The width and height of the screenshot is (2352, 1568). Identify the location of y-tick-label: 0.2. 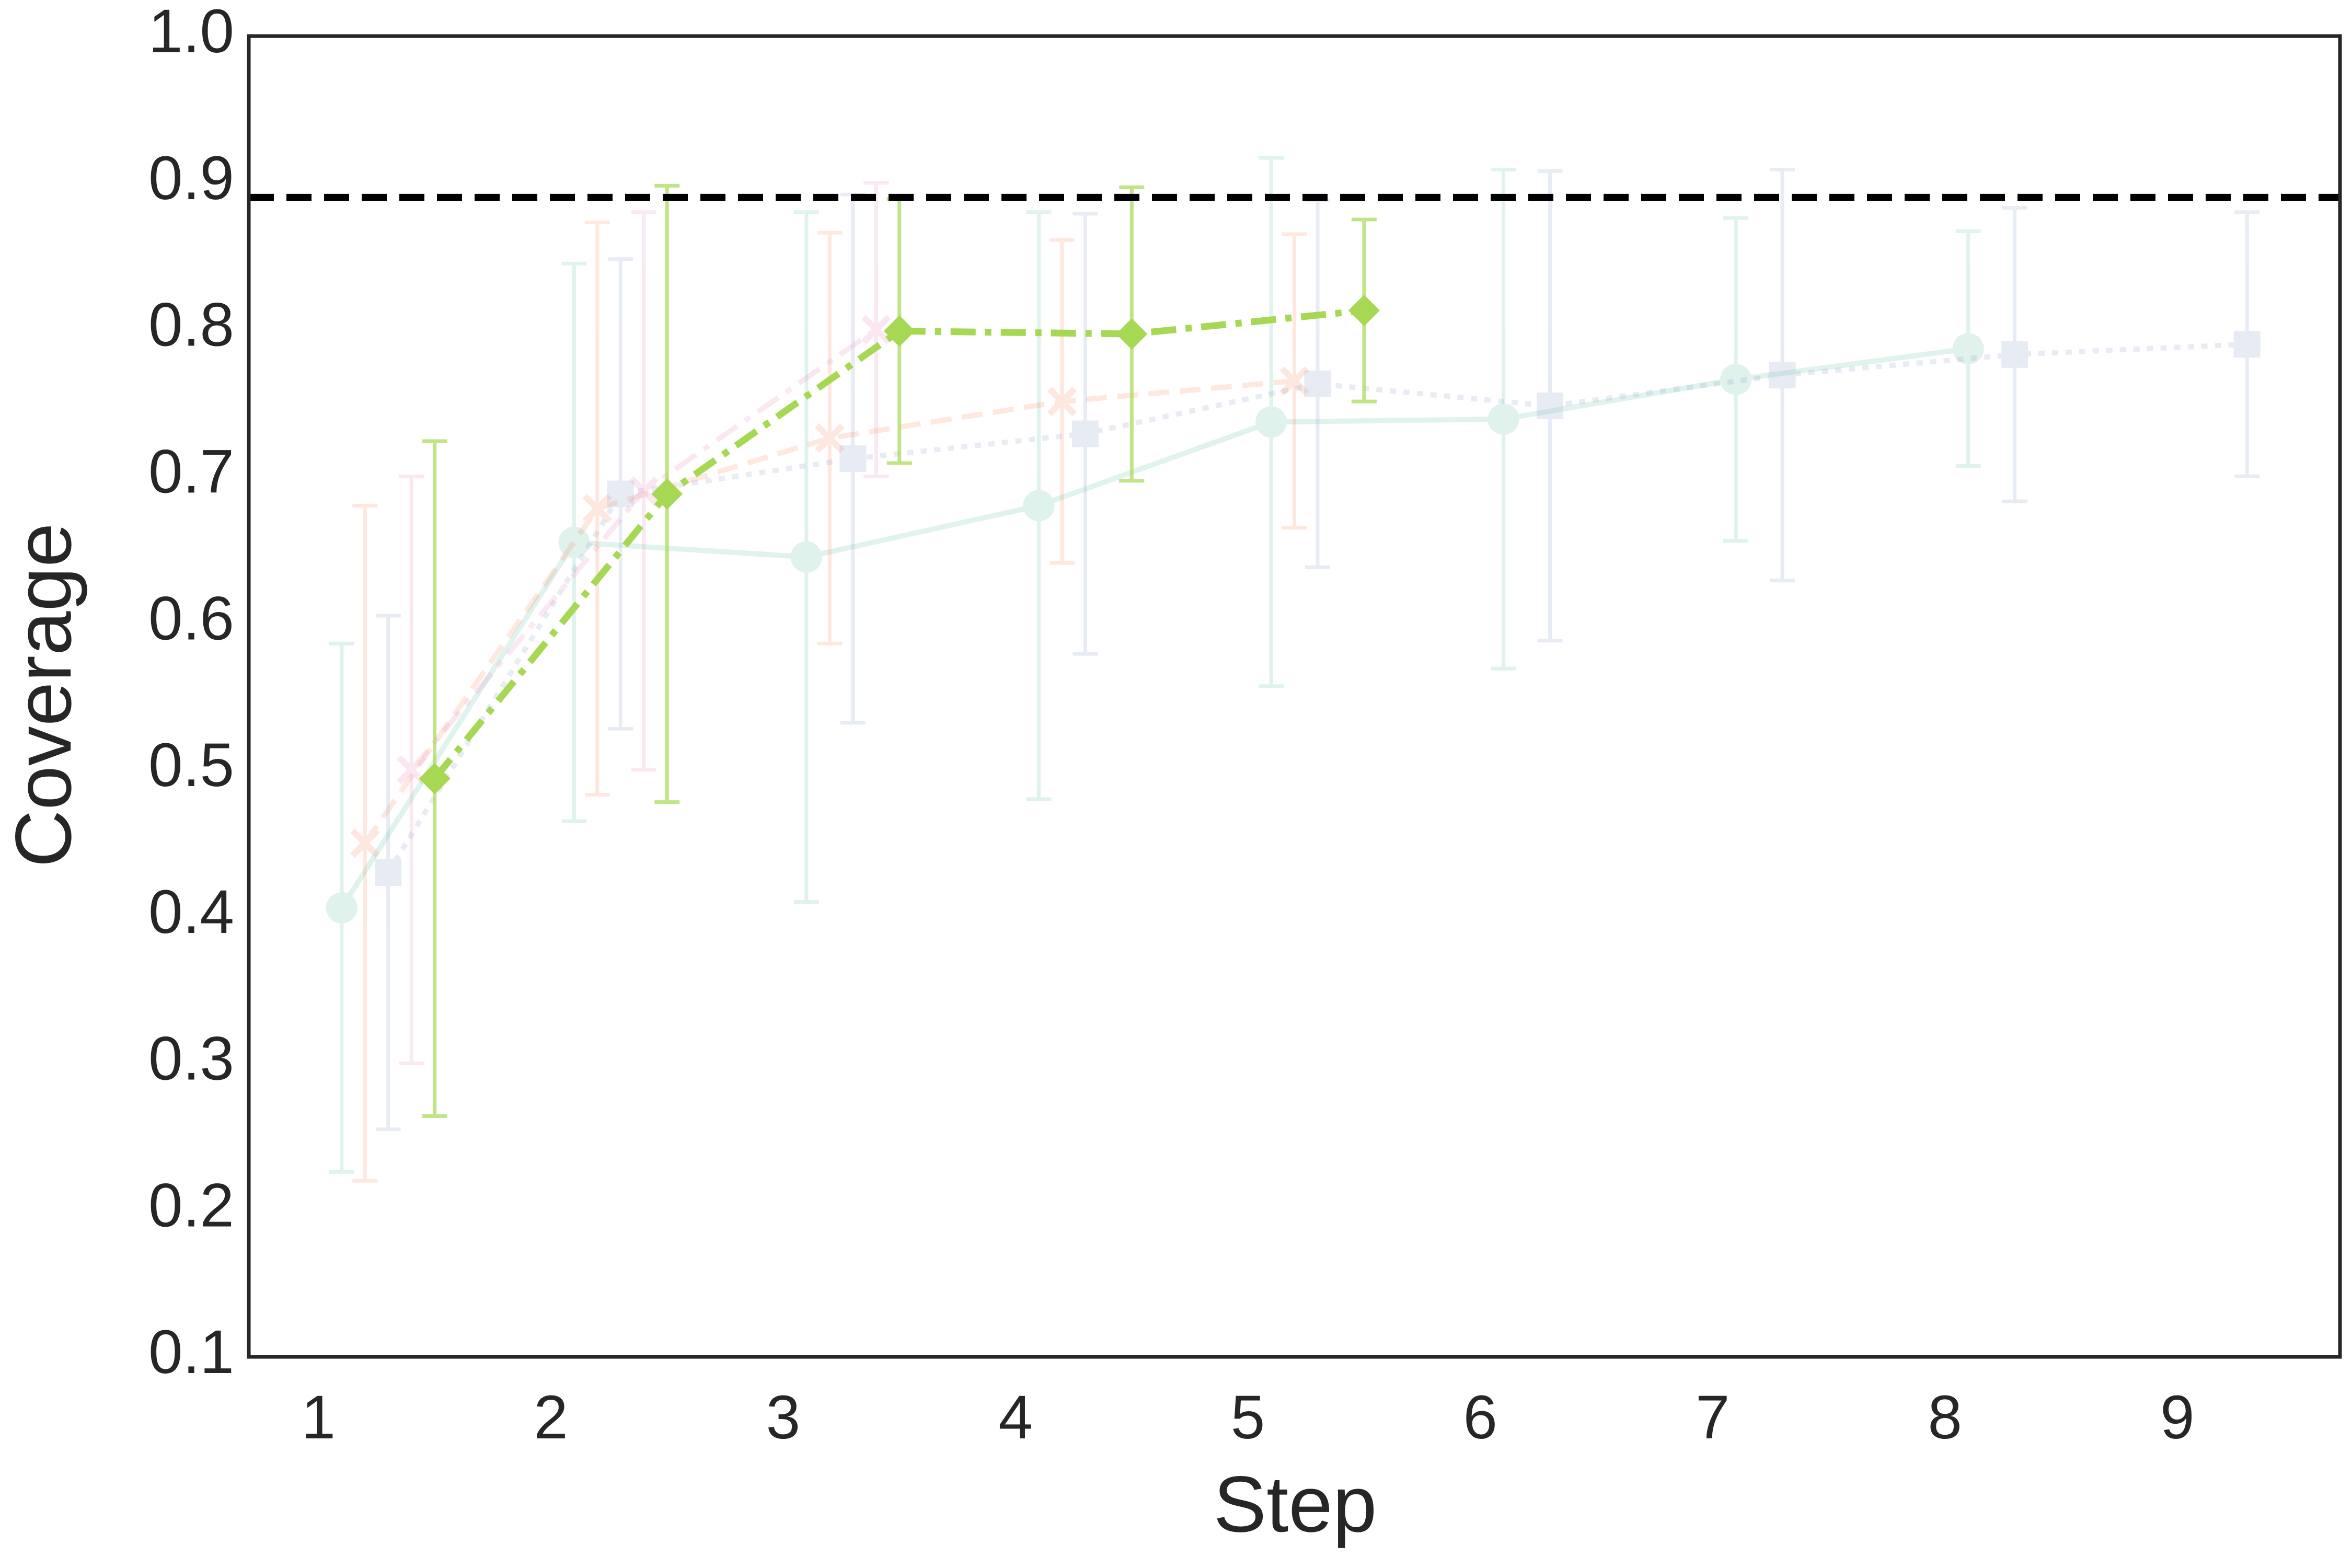
(191, 1205).